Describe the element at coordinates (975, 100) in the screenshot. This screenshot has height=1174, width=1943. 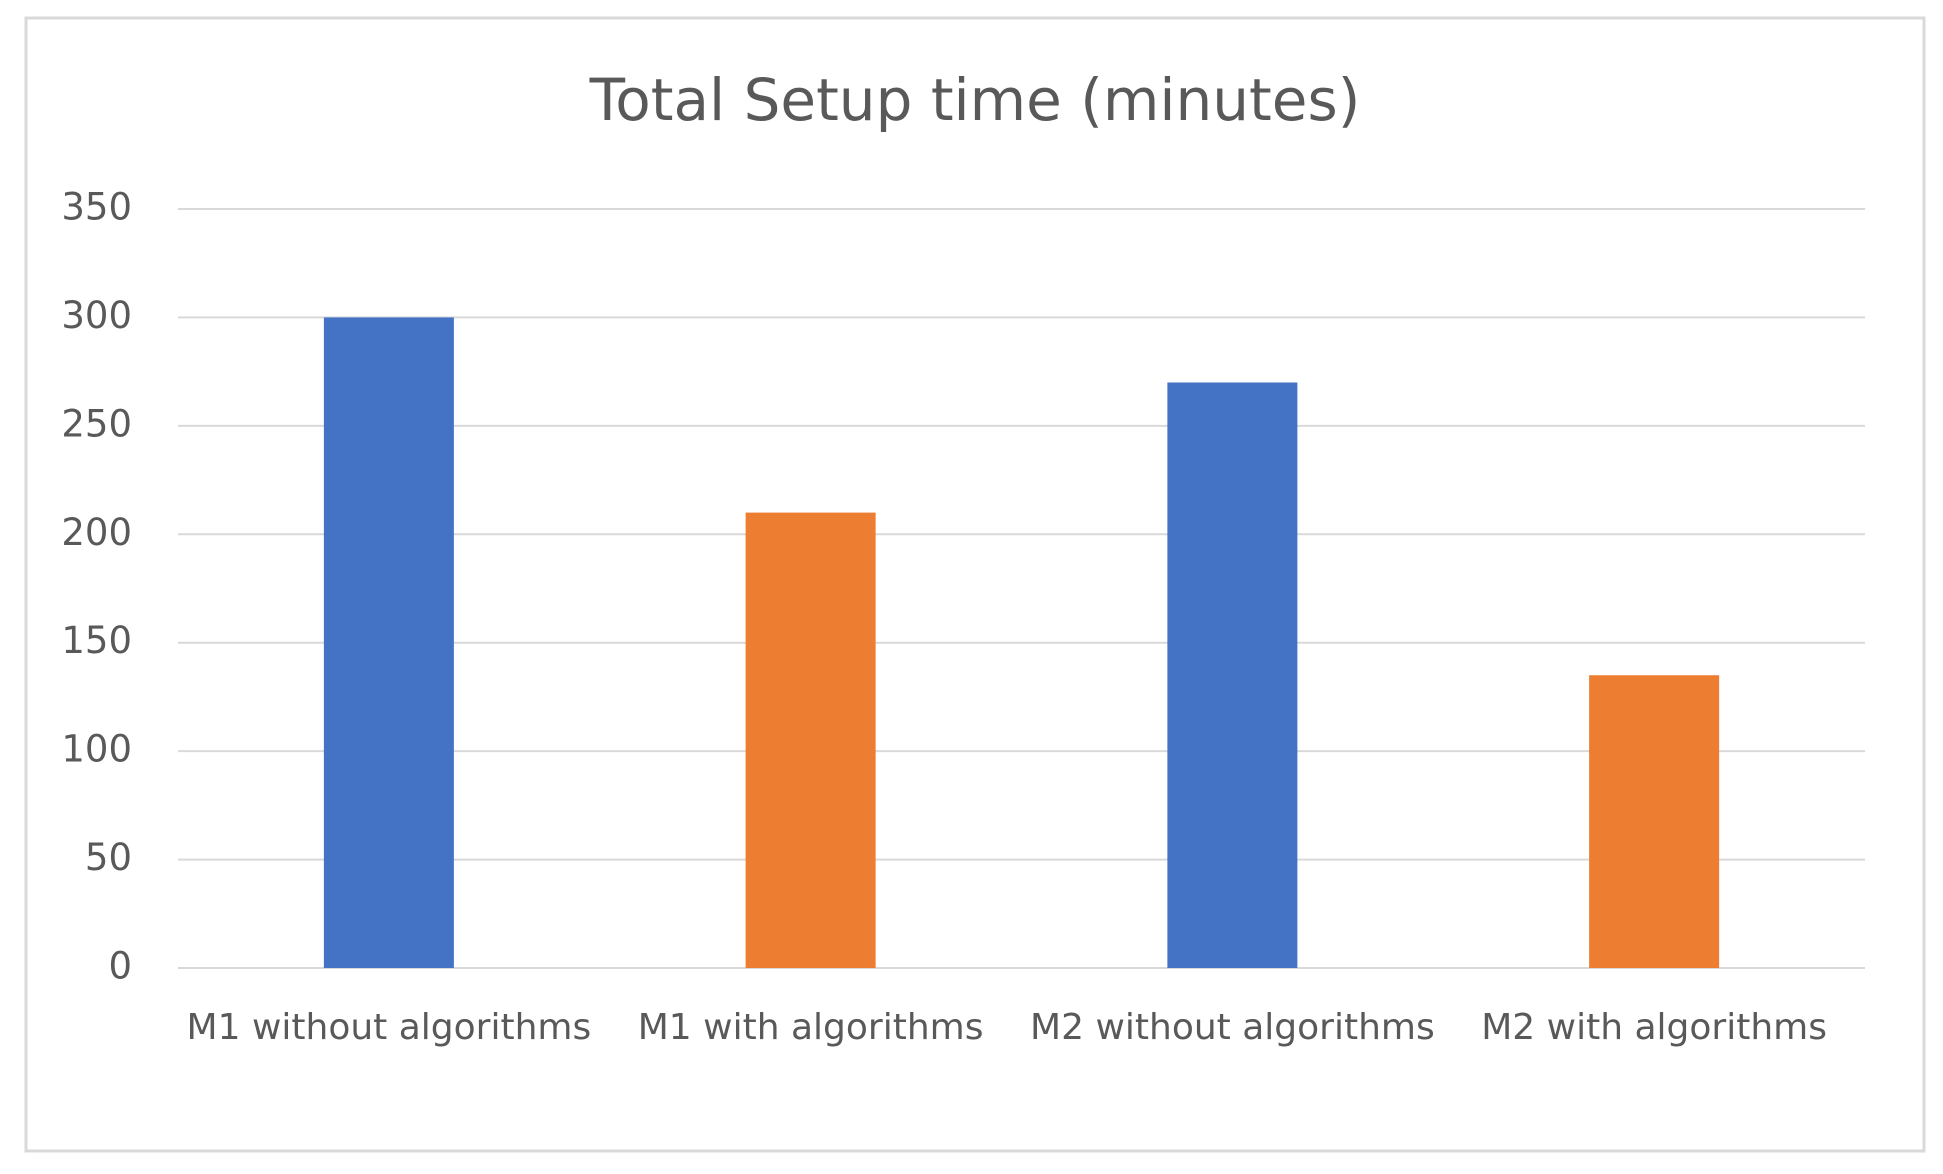
I see `chart-title: Total Setup time (minutes)` at that location.